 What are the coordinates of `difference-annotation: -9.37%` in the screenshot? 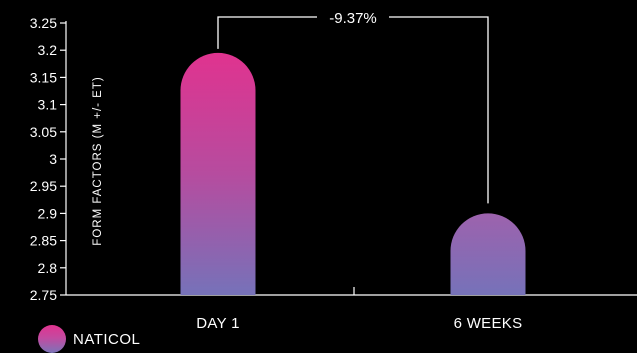 It's located at (353, 18).